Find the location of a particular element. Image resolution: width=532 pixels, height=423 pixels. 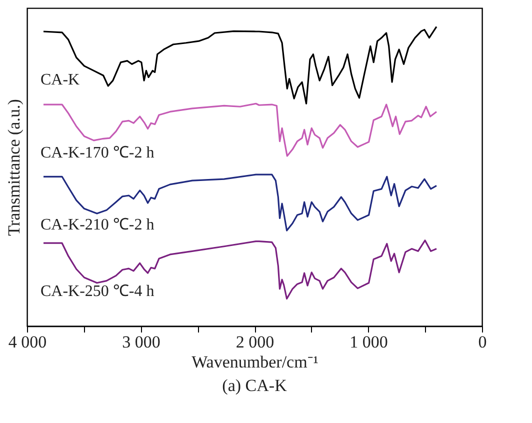

series-label: CA-K is located at coordinates (60, 79).